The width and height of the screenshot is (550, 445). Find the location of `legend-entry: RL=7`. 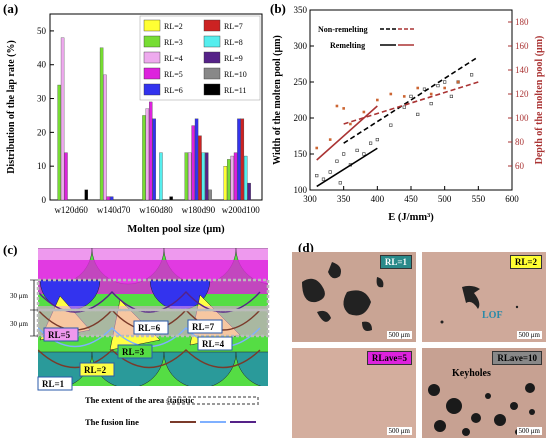

legend-entry: RL=7 is located at coordinates (233, 26).